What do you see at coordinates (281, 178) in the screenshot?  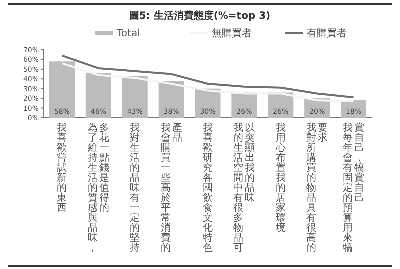 I see `category-label: 我用心布置我的居家環境` at bounding box center [281, 178].